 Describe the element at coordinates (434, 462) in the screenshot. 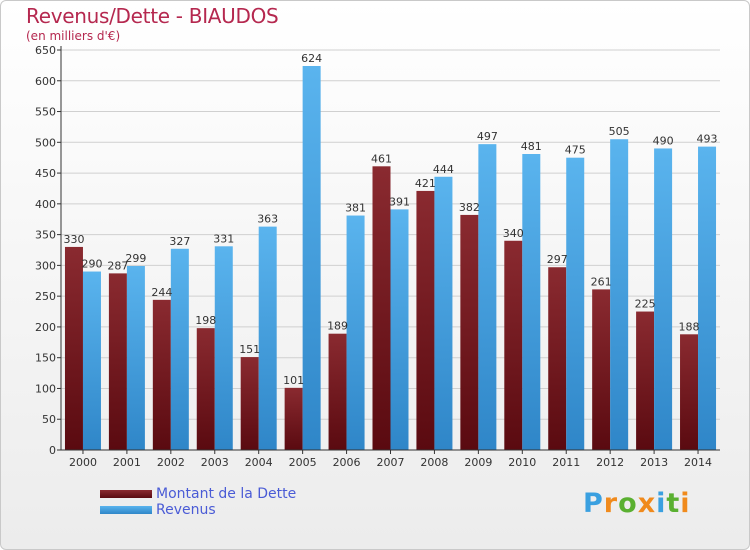

I see `x-tick-label: 2008` at that location.